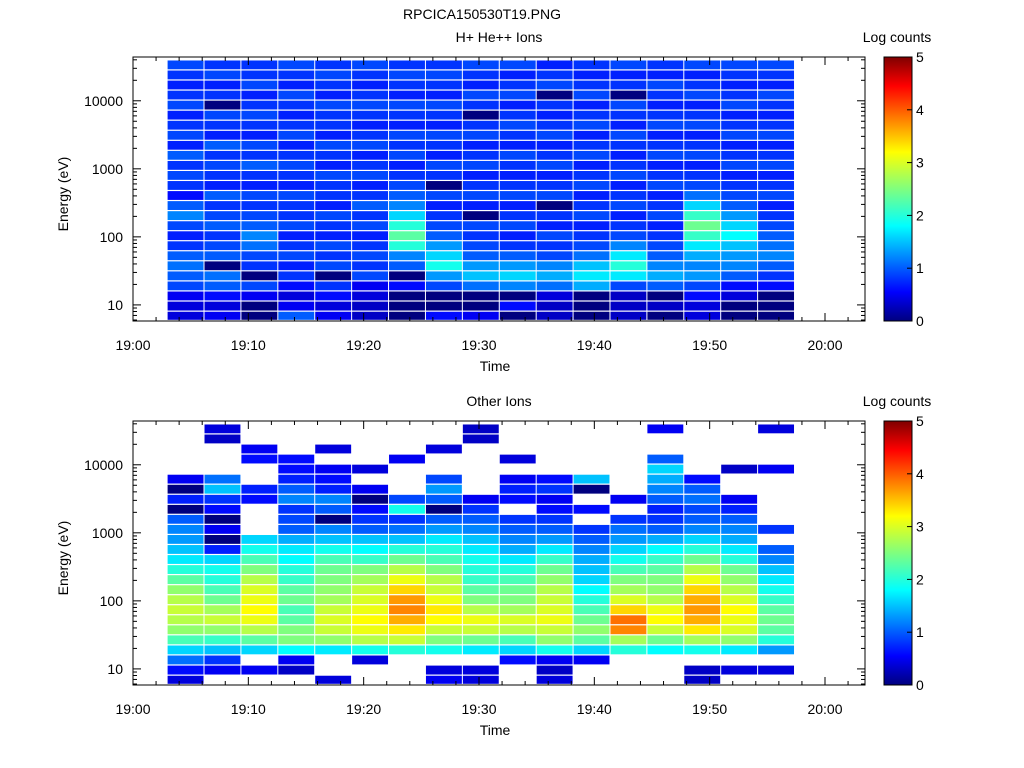 This screenshot has width=1024, height=768. I want to click on colorbar-tick-label: 2, so click(920, 579).